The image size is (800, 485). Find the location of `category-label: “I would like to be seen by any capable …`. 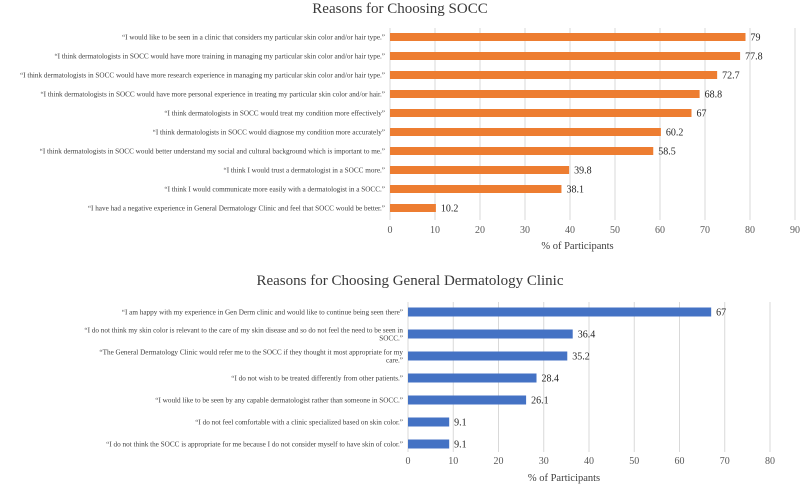

category-label: “I would like to be seen by any capable … is located at coordinates (279, 401).